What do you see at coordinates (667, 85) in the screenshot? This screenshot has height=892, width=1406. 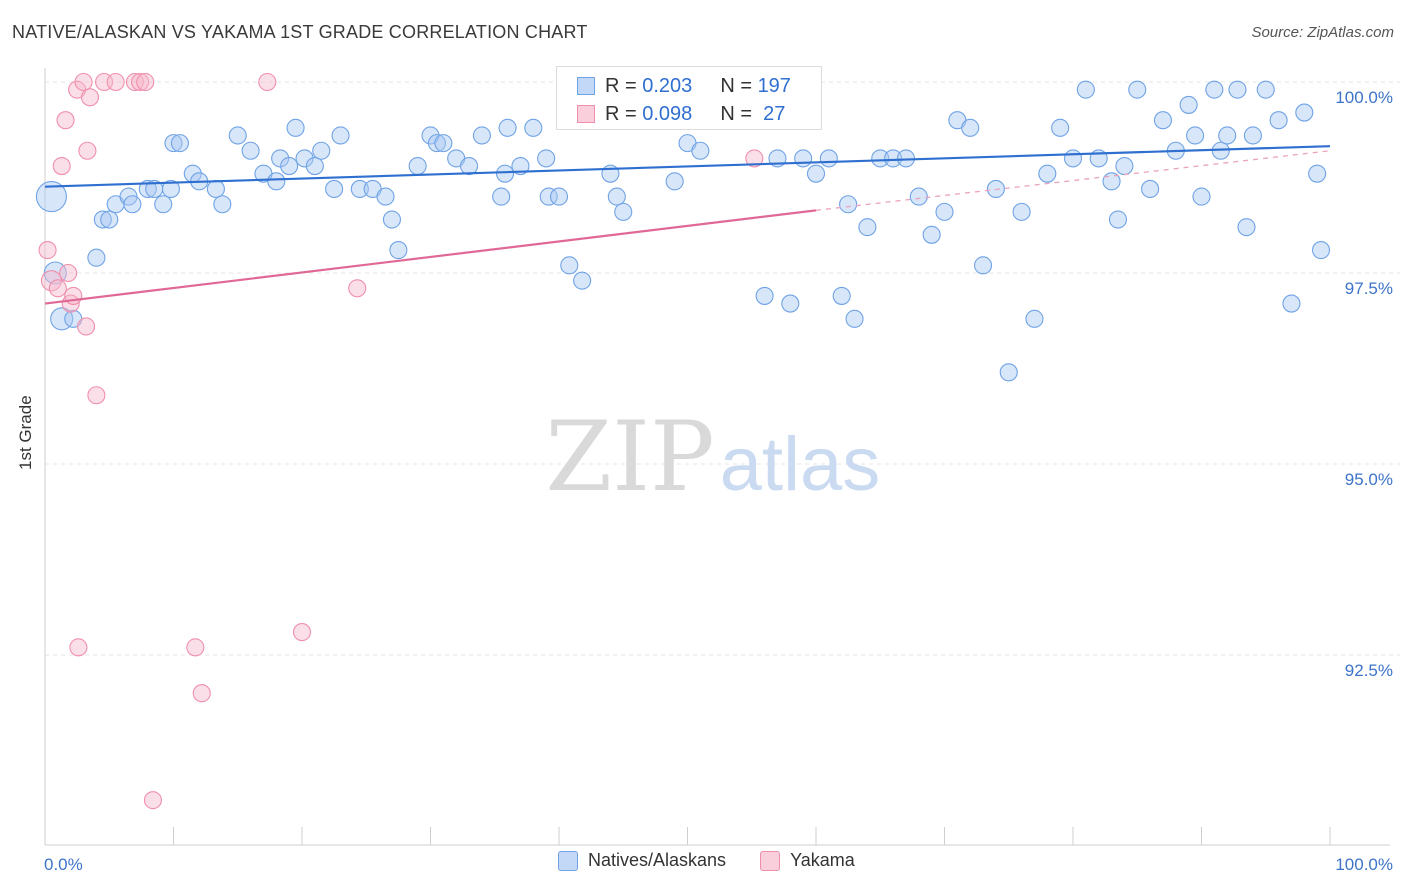 I see `legend-r-value-natives: 0.203` at bounding box center [667, 85].